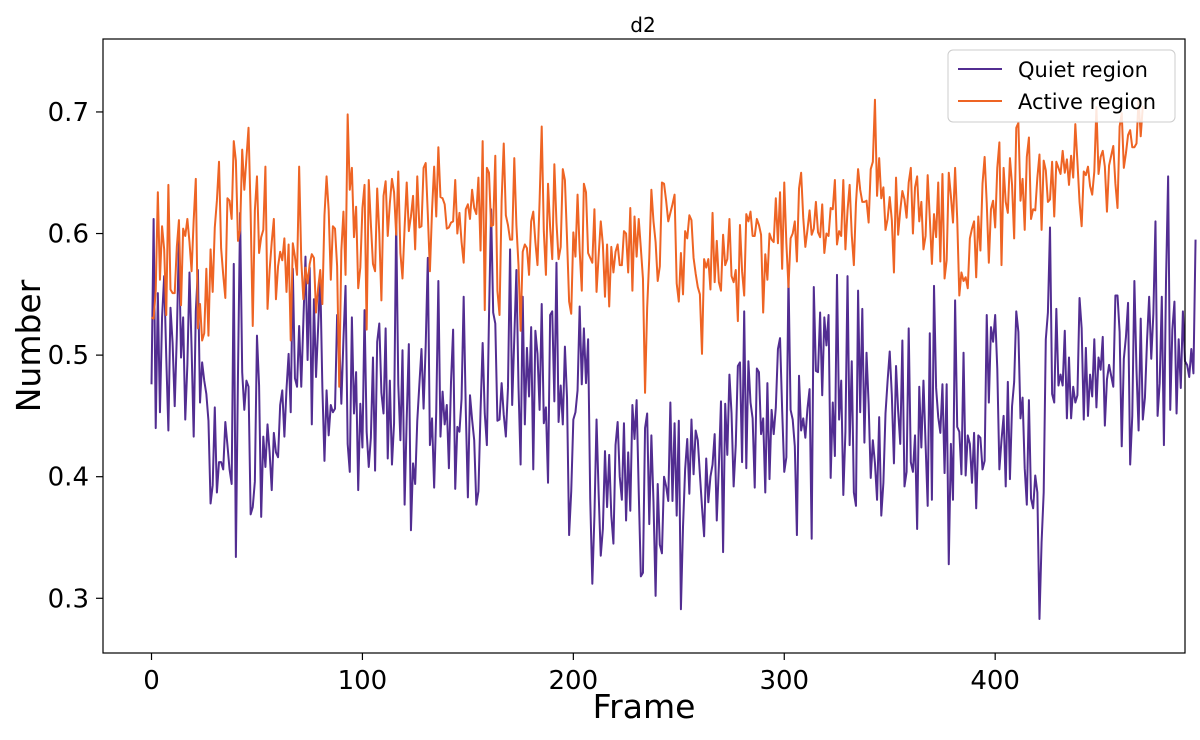  What do you see at coordinates (784, 681) in the screenshot?
I see `x-tick-label: 300` at bounding box center [784, 681].